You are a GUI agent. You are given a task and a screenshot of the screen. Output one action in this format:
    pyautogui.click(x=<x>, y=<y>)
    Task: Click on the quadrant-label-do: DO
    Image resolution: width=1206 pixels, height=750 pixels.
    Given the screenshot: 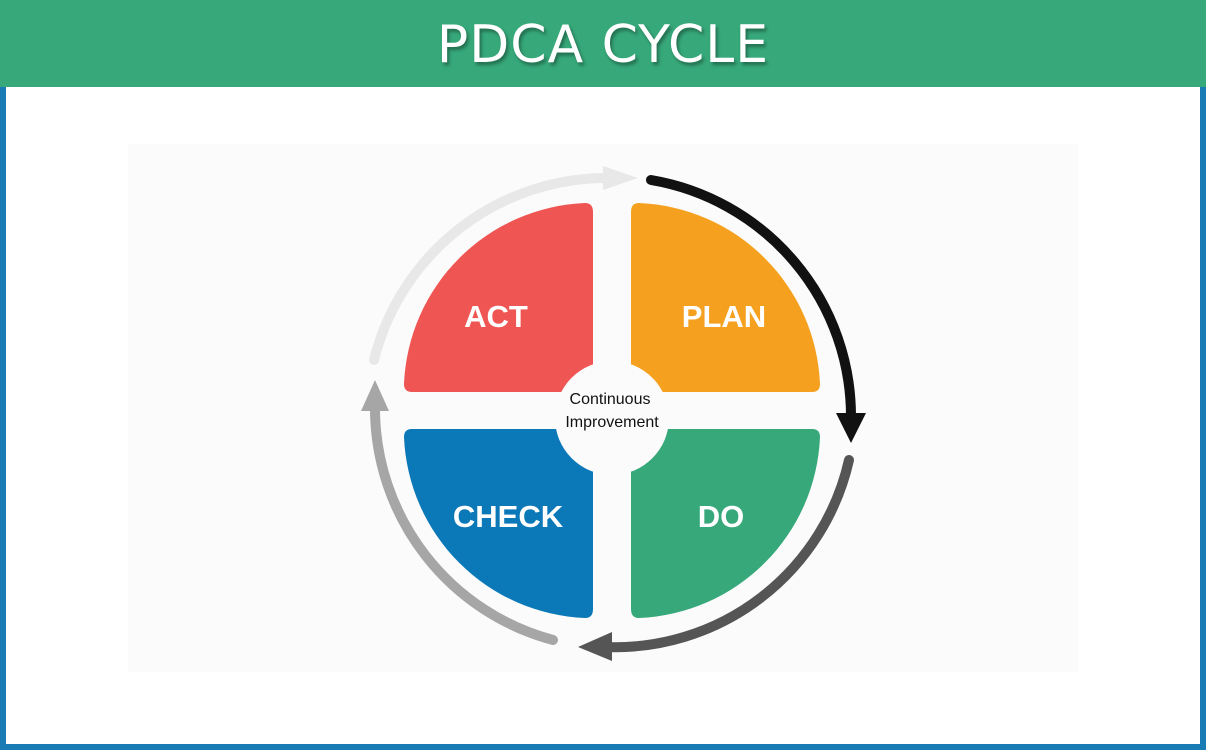 What is the action you would take?
    pyautogui.click(x=721, y=516)
    